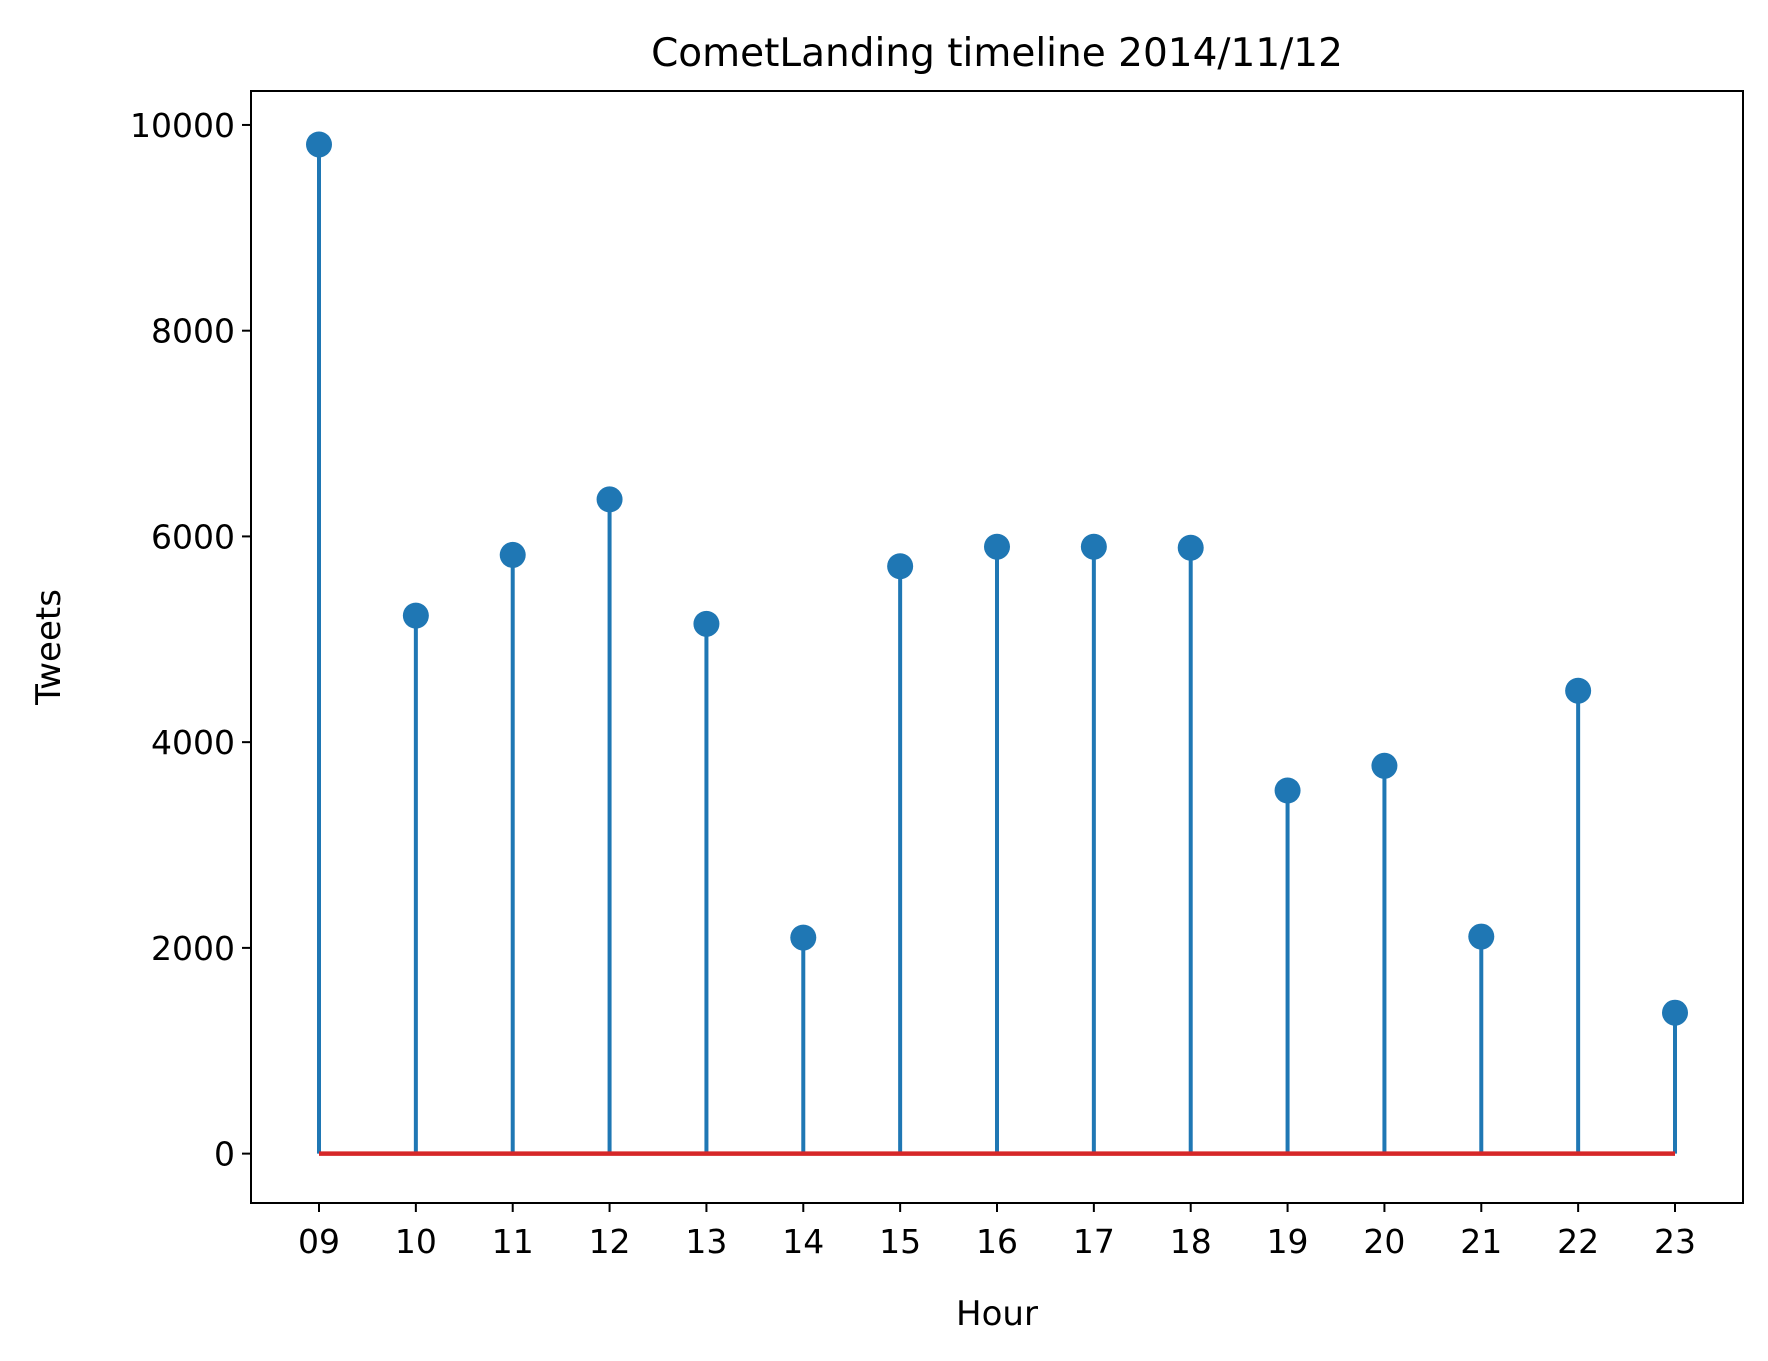  What do you see at coordinates (319, 1241) in the screenshot?
I see `x-tick-label: 09` at bounding box center [319, 1241].